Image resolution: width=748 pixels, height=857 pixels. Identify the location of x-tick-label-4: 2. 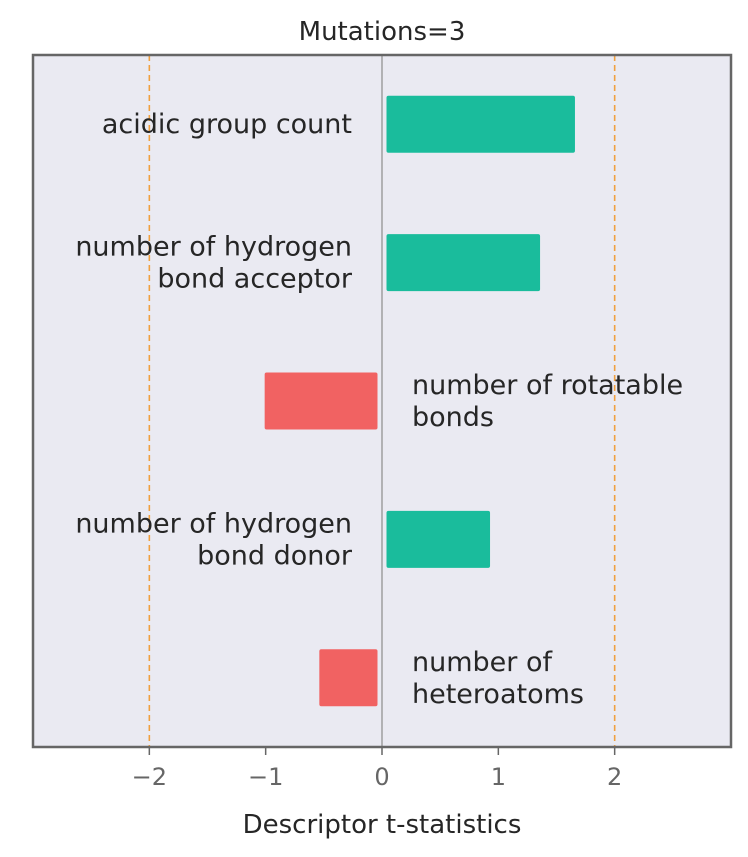
(614, 777).